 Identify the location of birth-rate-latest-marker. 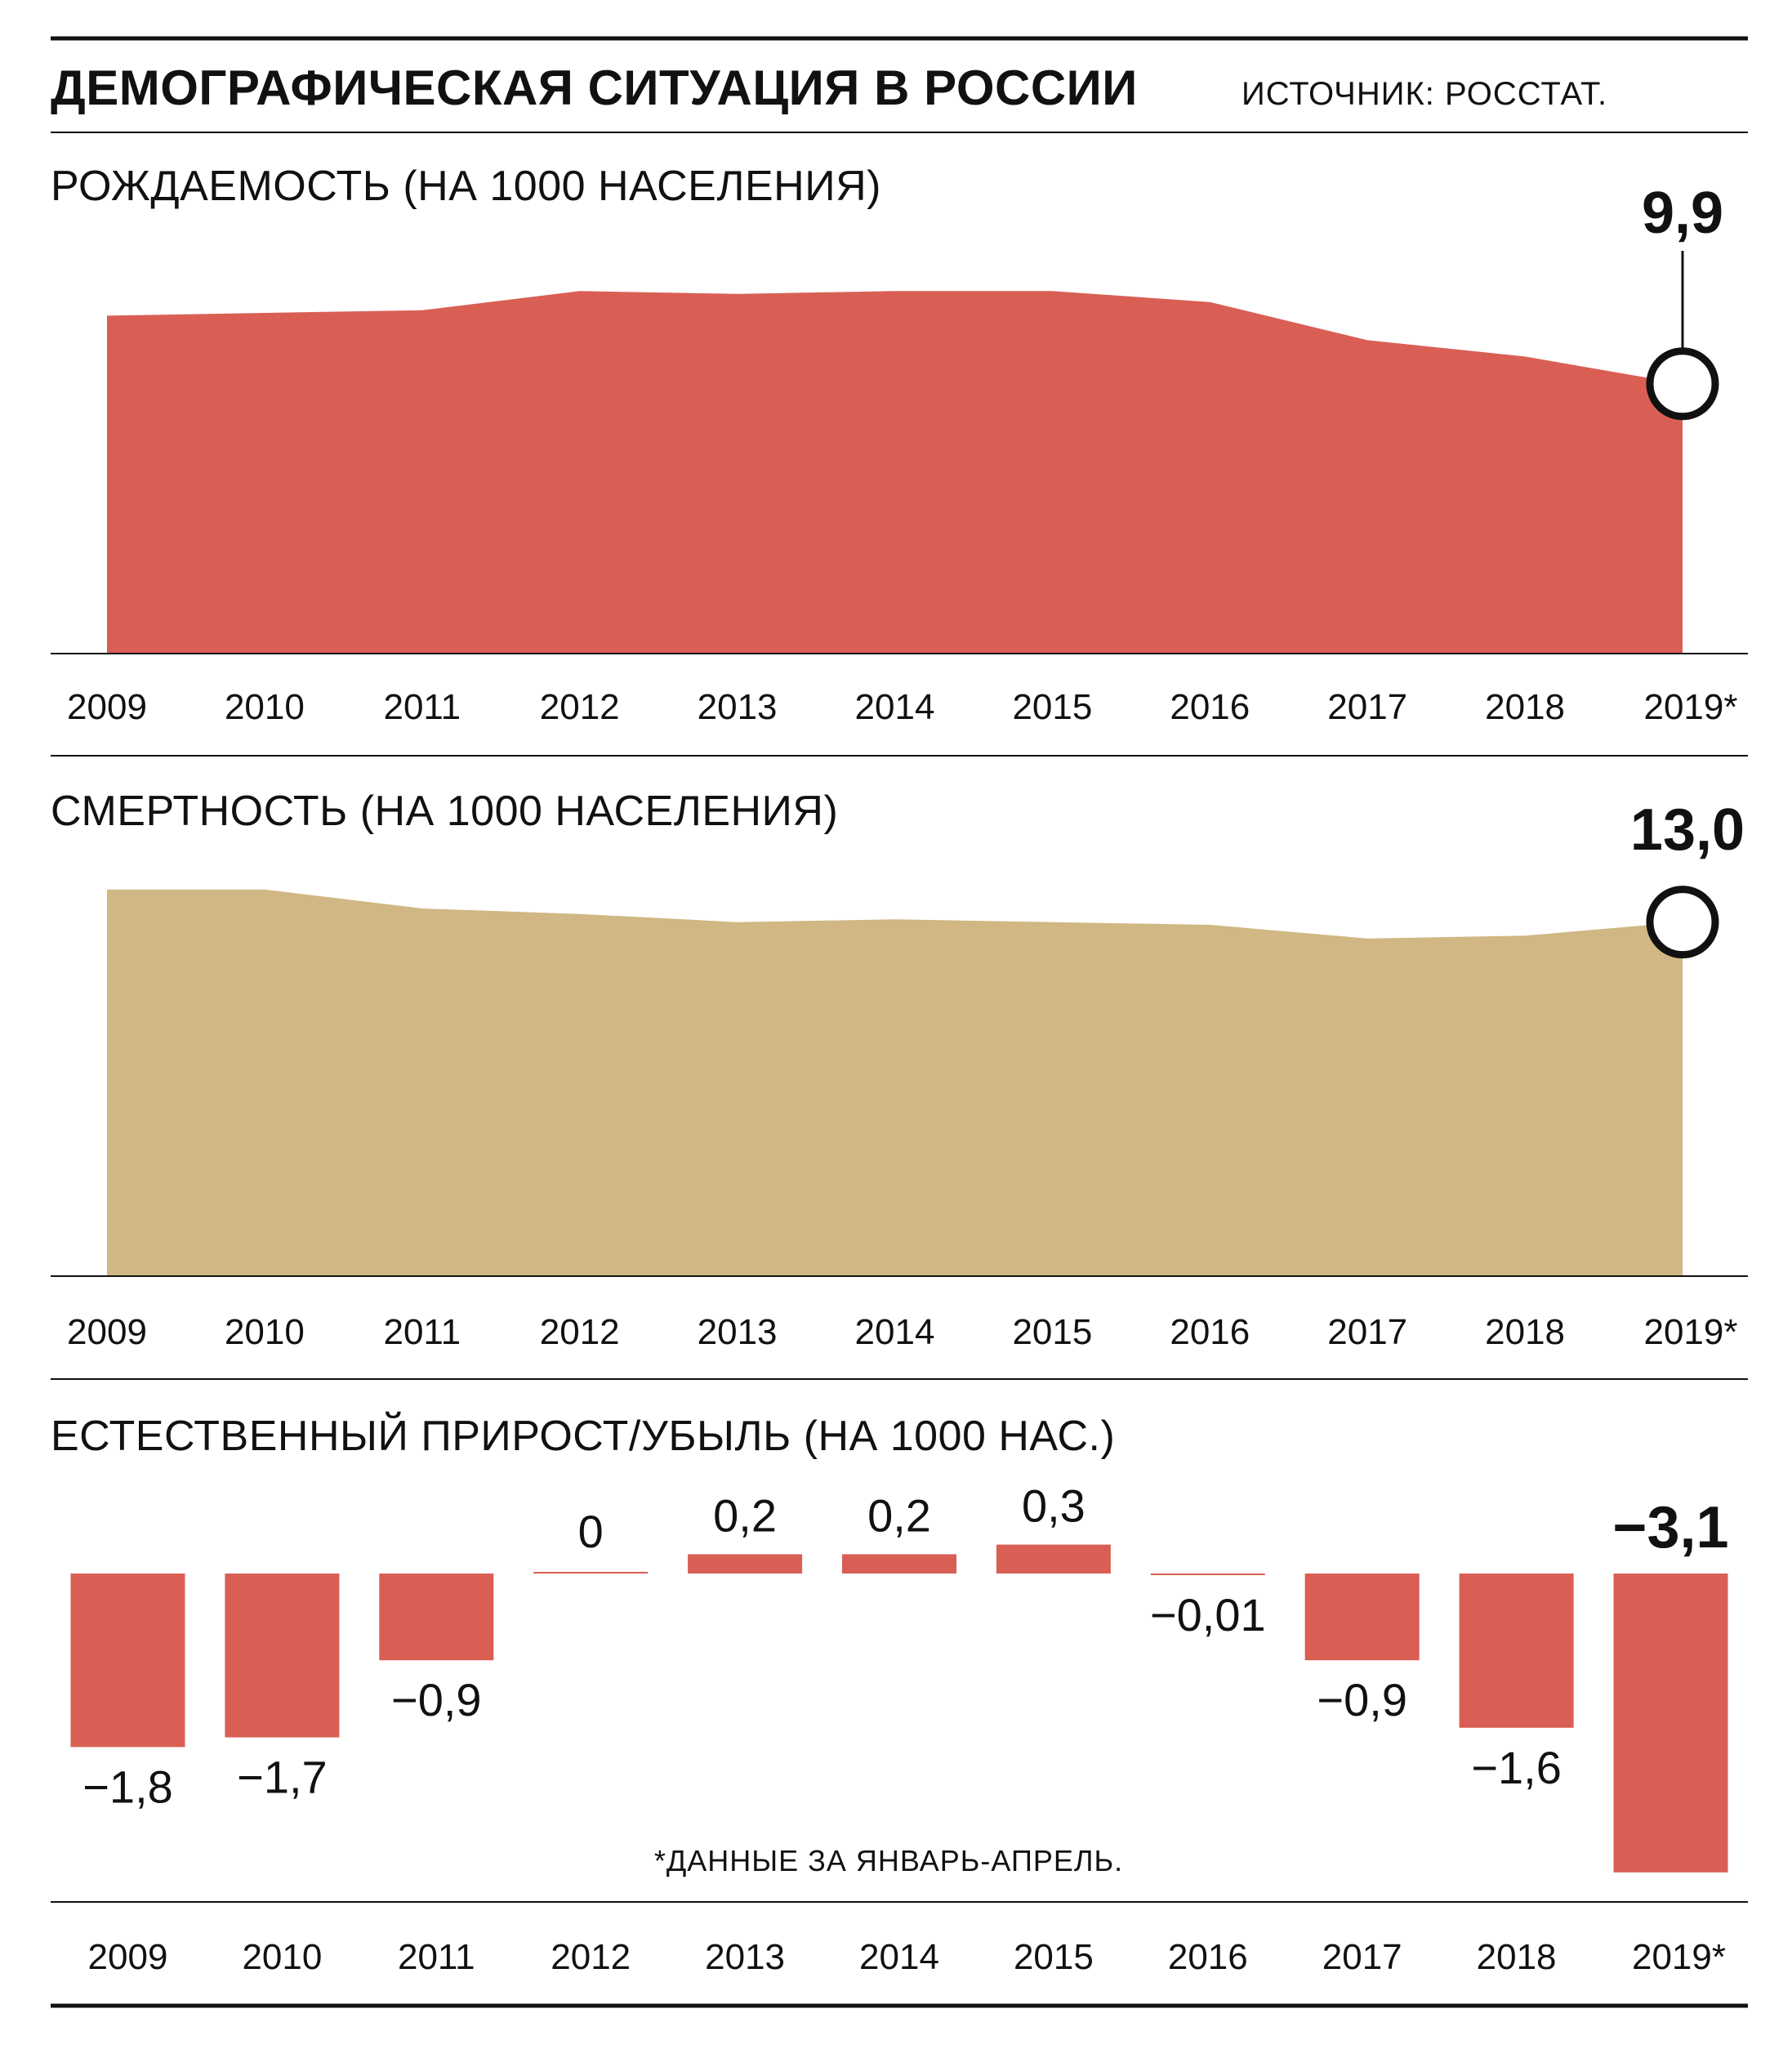
(1683, 384).